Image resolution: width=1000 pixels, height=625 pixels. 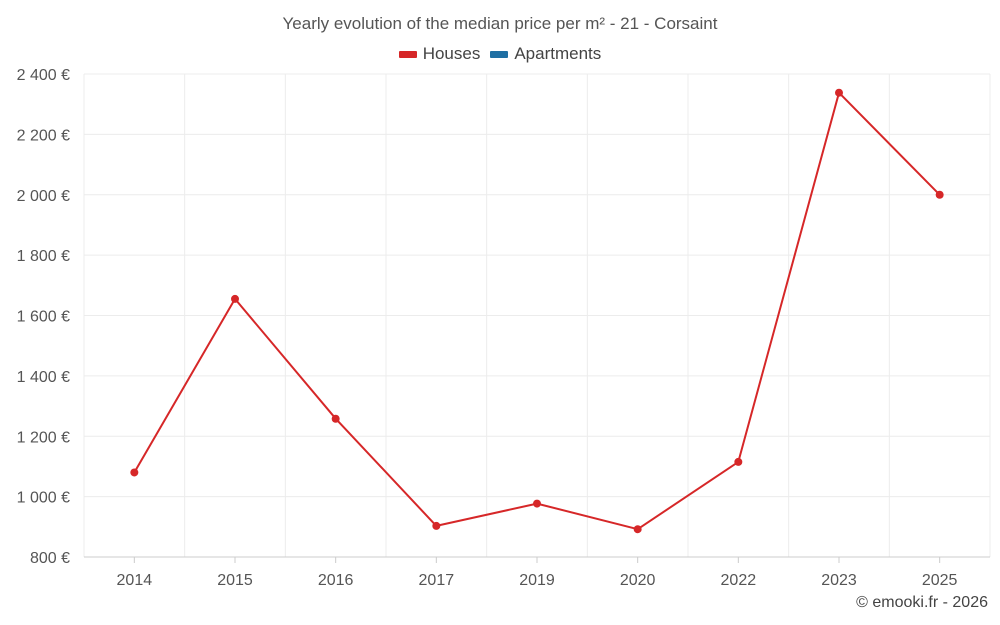 I want to click on chart-legend: Houses Apartments, so click(x=500, y=54).